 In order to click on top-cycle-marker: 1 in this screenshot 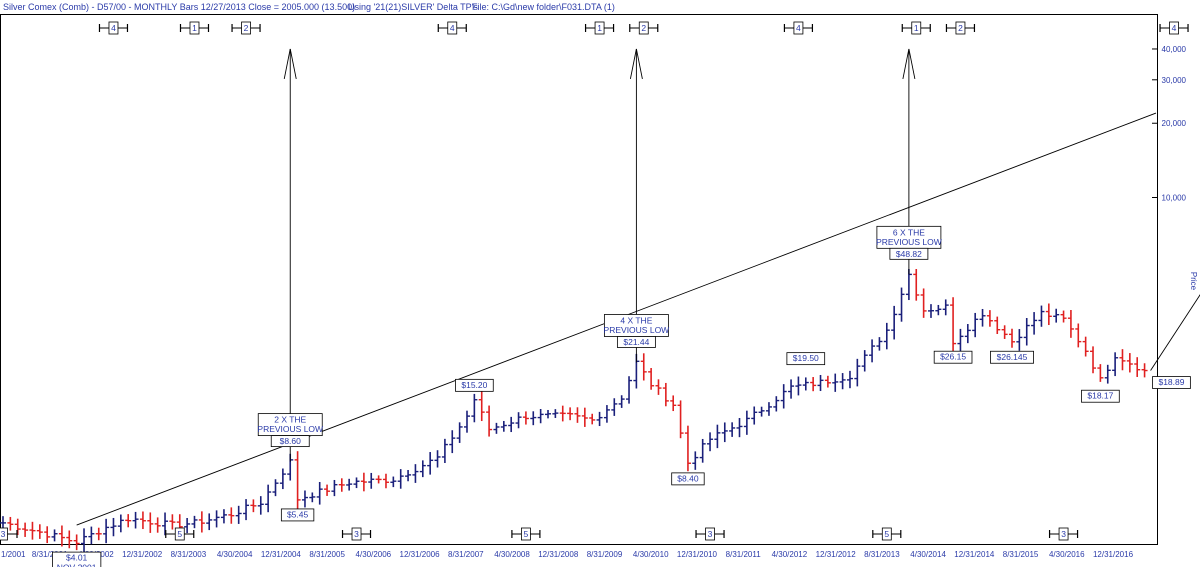, I will do `click(194, 28)`.